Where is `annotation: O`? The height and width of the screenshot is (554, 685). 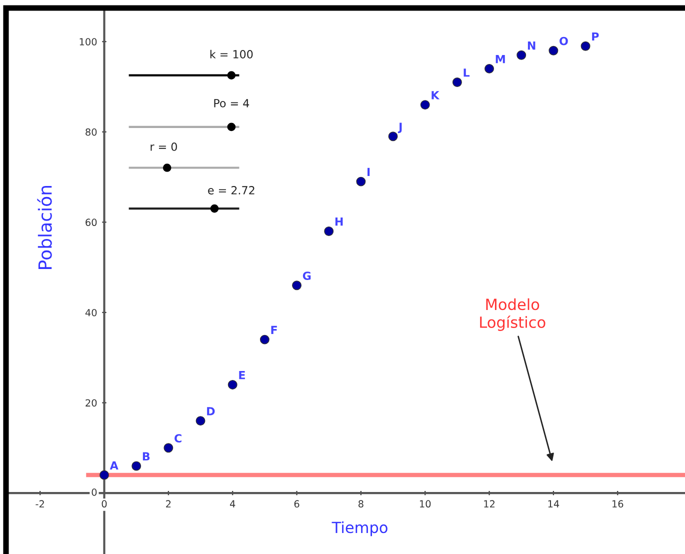
annotation: O is located at coordinates (564, 41).